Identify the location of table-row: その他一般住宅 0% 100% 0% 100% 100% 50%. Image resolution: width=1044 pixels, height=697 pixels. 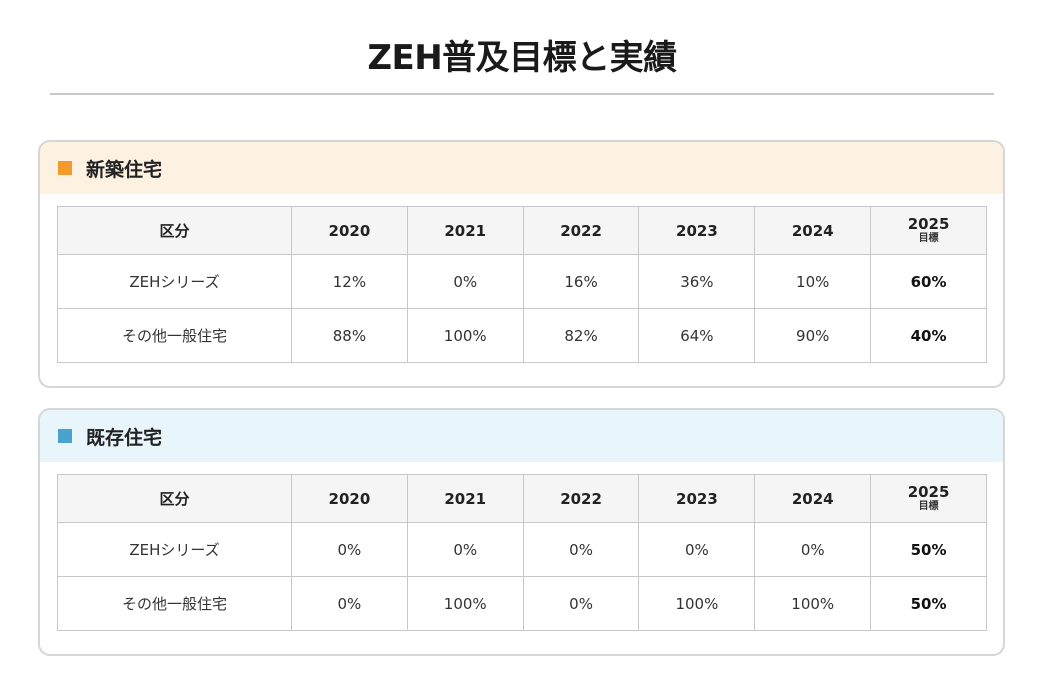
(522, 603).